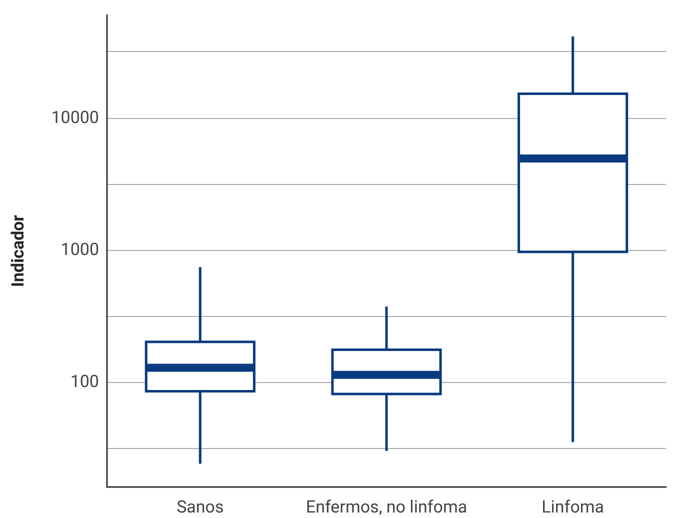 The image size is (678, 518). Describe the element at coordinates (84, 382) in the screenshot. I see `y-tick-label: 100` at that location.